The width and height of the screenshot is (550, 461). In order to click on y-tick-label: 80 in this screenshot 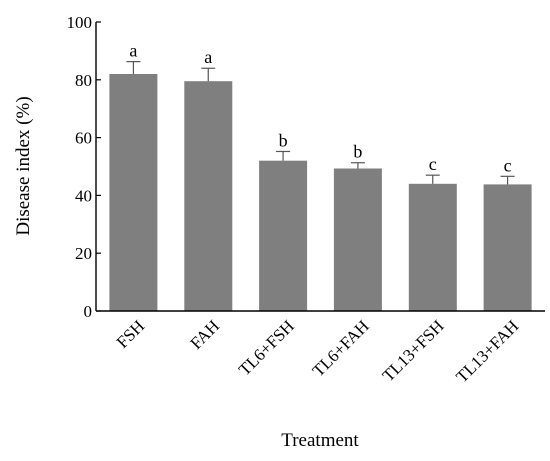, I will do `click(83, 80)`.